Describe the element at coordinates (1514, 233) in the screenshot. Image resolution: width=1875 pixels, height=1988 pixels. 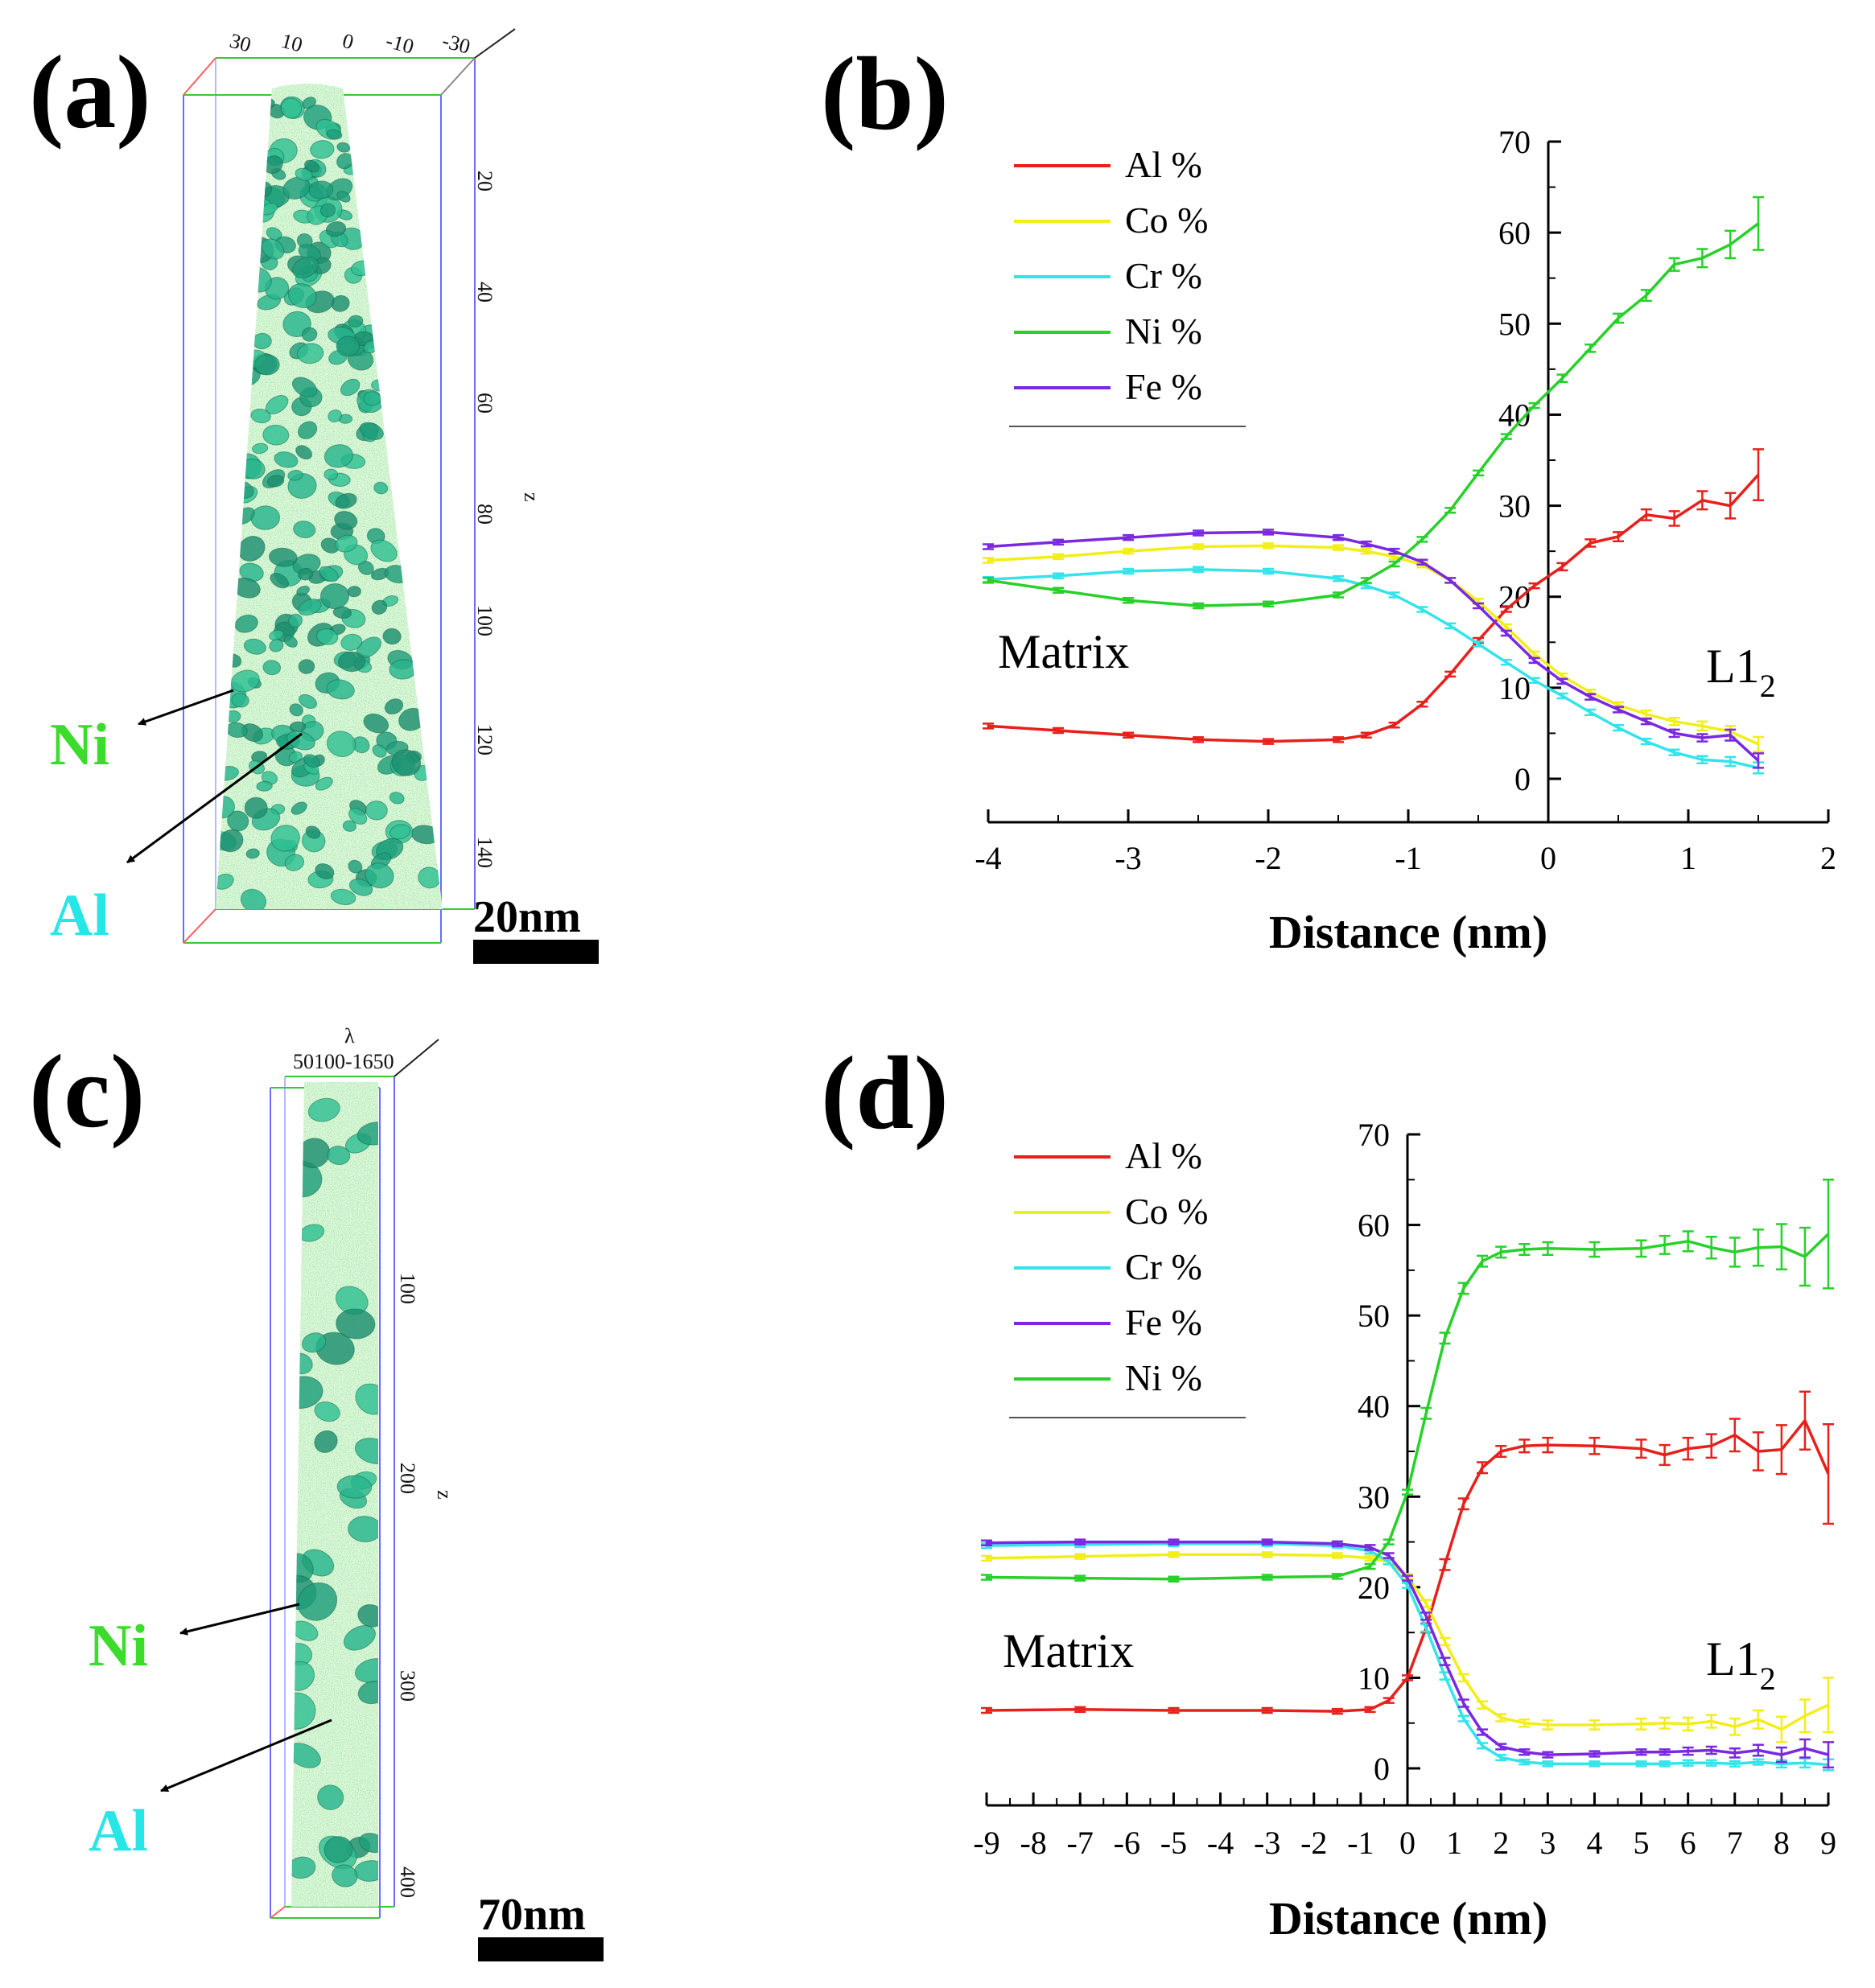
I see `y-tick-label-b-6: 60` at that location.